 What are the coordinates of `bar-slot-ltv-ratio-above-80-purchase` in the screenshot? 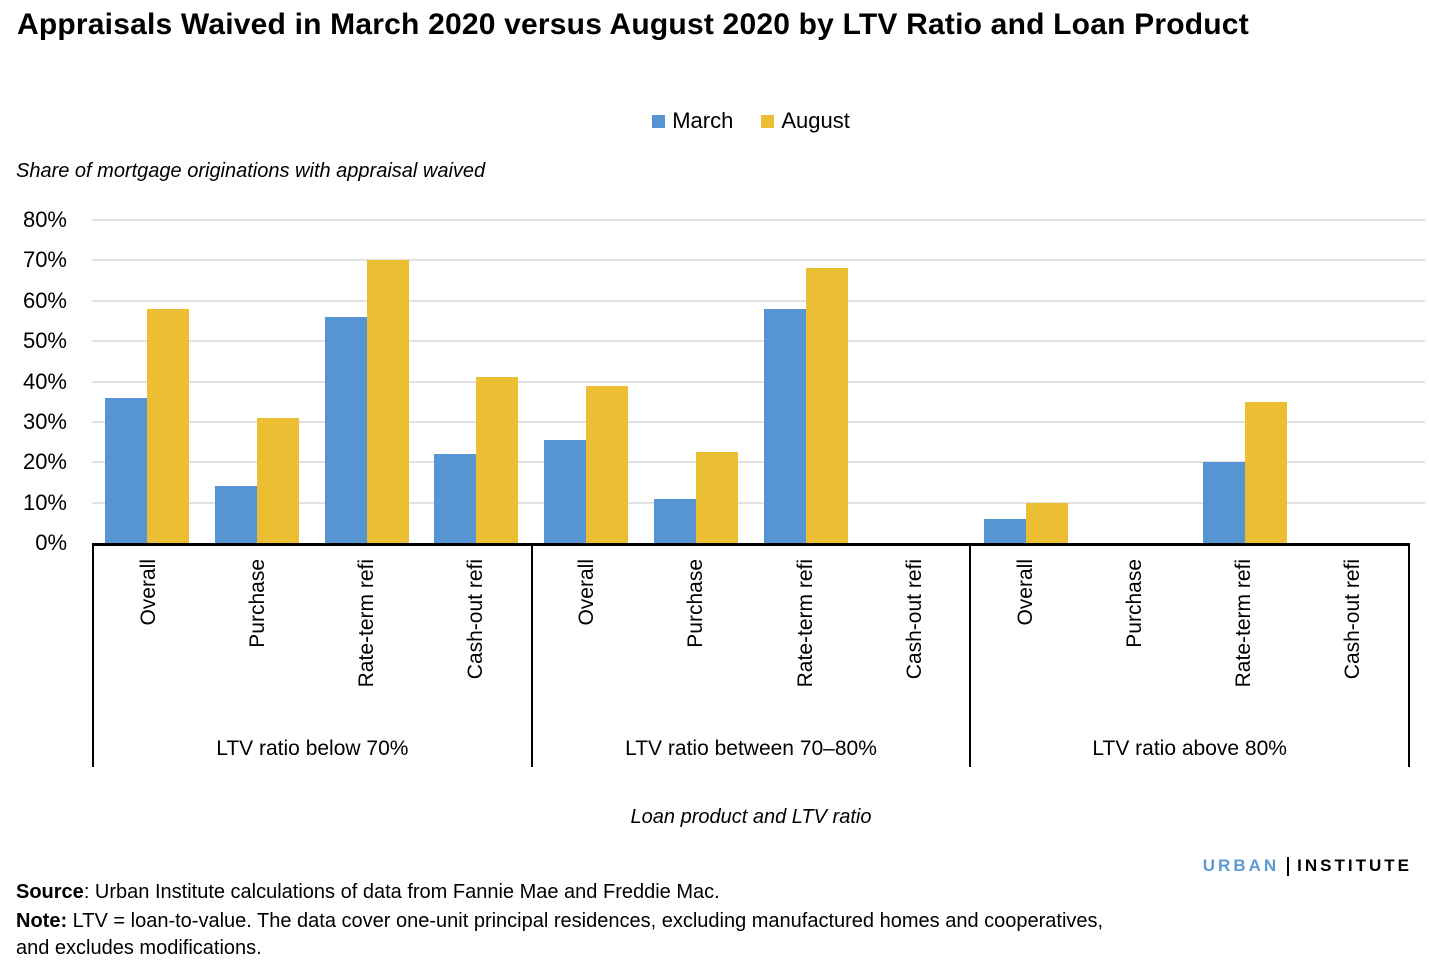 It's located at (1135, 381).